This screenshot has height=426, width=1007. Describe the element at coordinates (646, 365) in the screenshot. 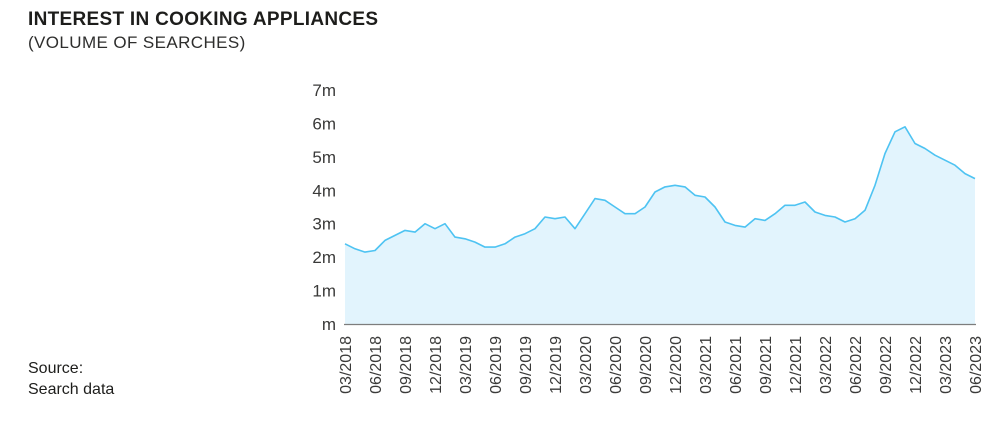

I see `x-tick-label: 09/2020` at that location.